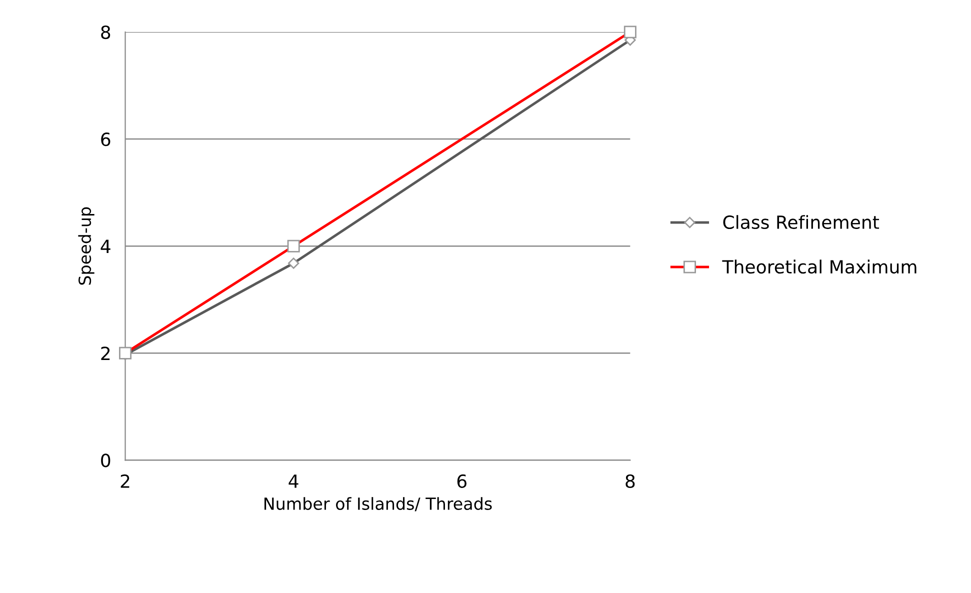  Describe the element at coordinates (378, 504) in the screenshot. I see `x-axis-title: Number of Islands/ Threads` at that location.